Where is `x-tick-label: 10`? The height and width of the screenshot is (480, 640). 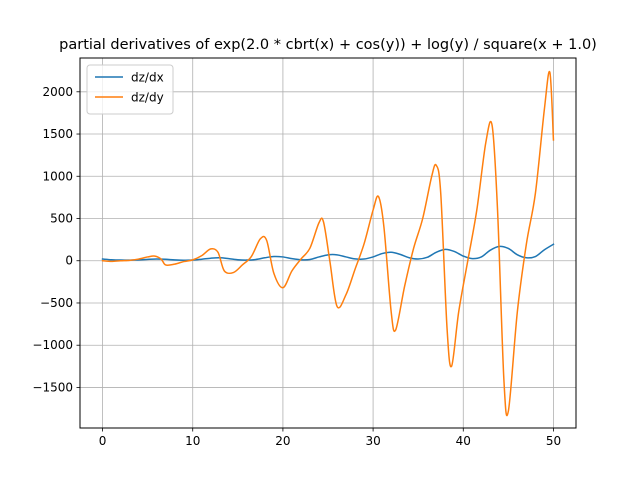
x-tick-label: 10 is located at coordinates (192, 441).